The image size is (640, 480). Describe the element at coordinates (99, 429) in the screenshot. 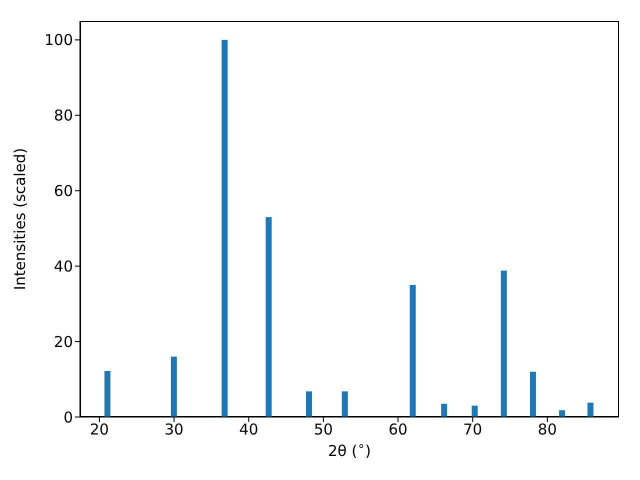

I see `x-tick-label: 20` at that location.